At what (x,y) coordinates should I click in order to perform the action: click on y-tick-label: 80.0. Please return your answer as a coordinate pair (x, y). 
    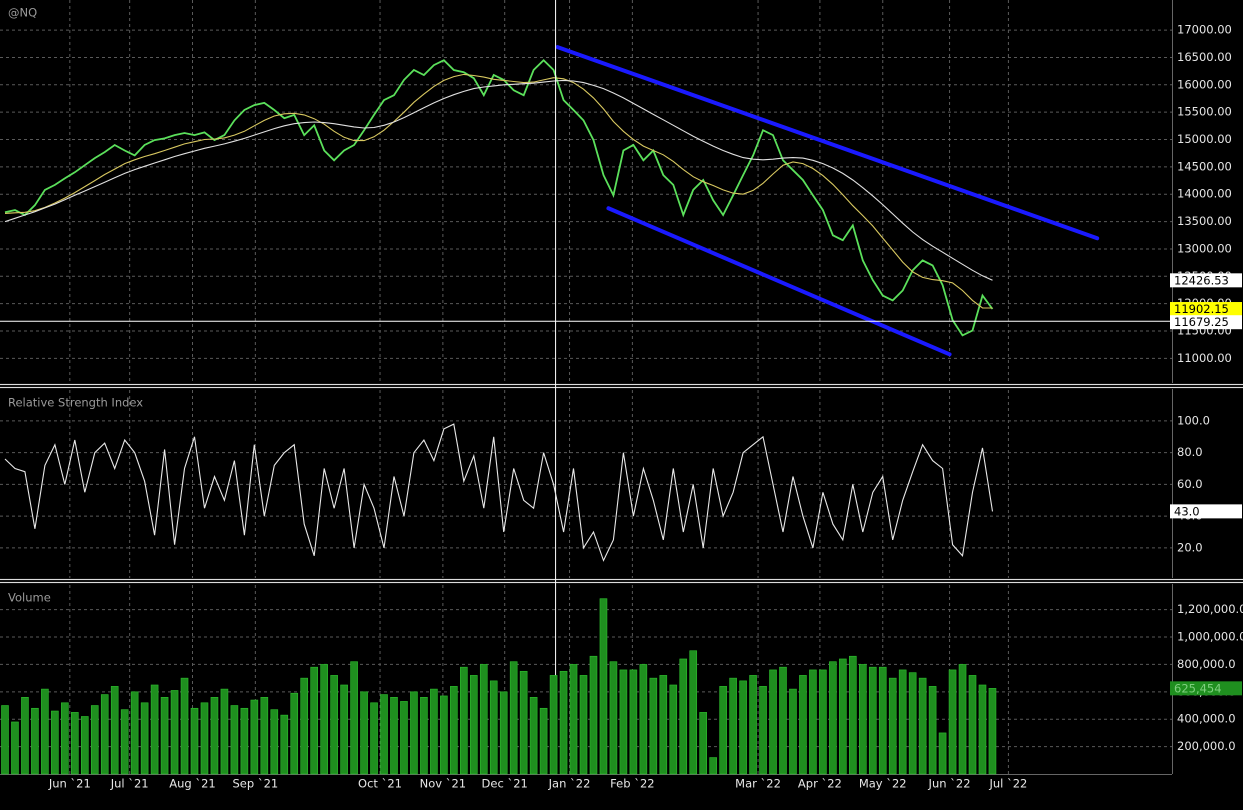
    Looking at the image, I should click on (1190, 452).